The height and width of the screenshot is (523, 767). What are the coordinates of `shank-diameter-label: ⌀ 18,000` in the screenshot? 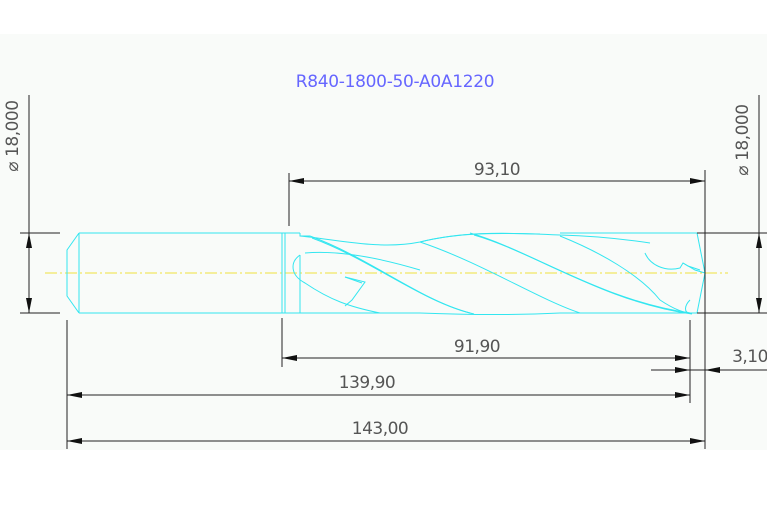 It's located at (13, 135).